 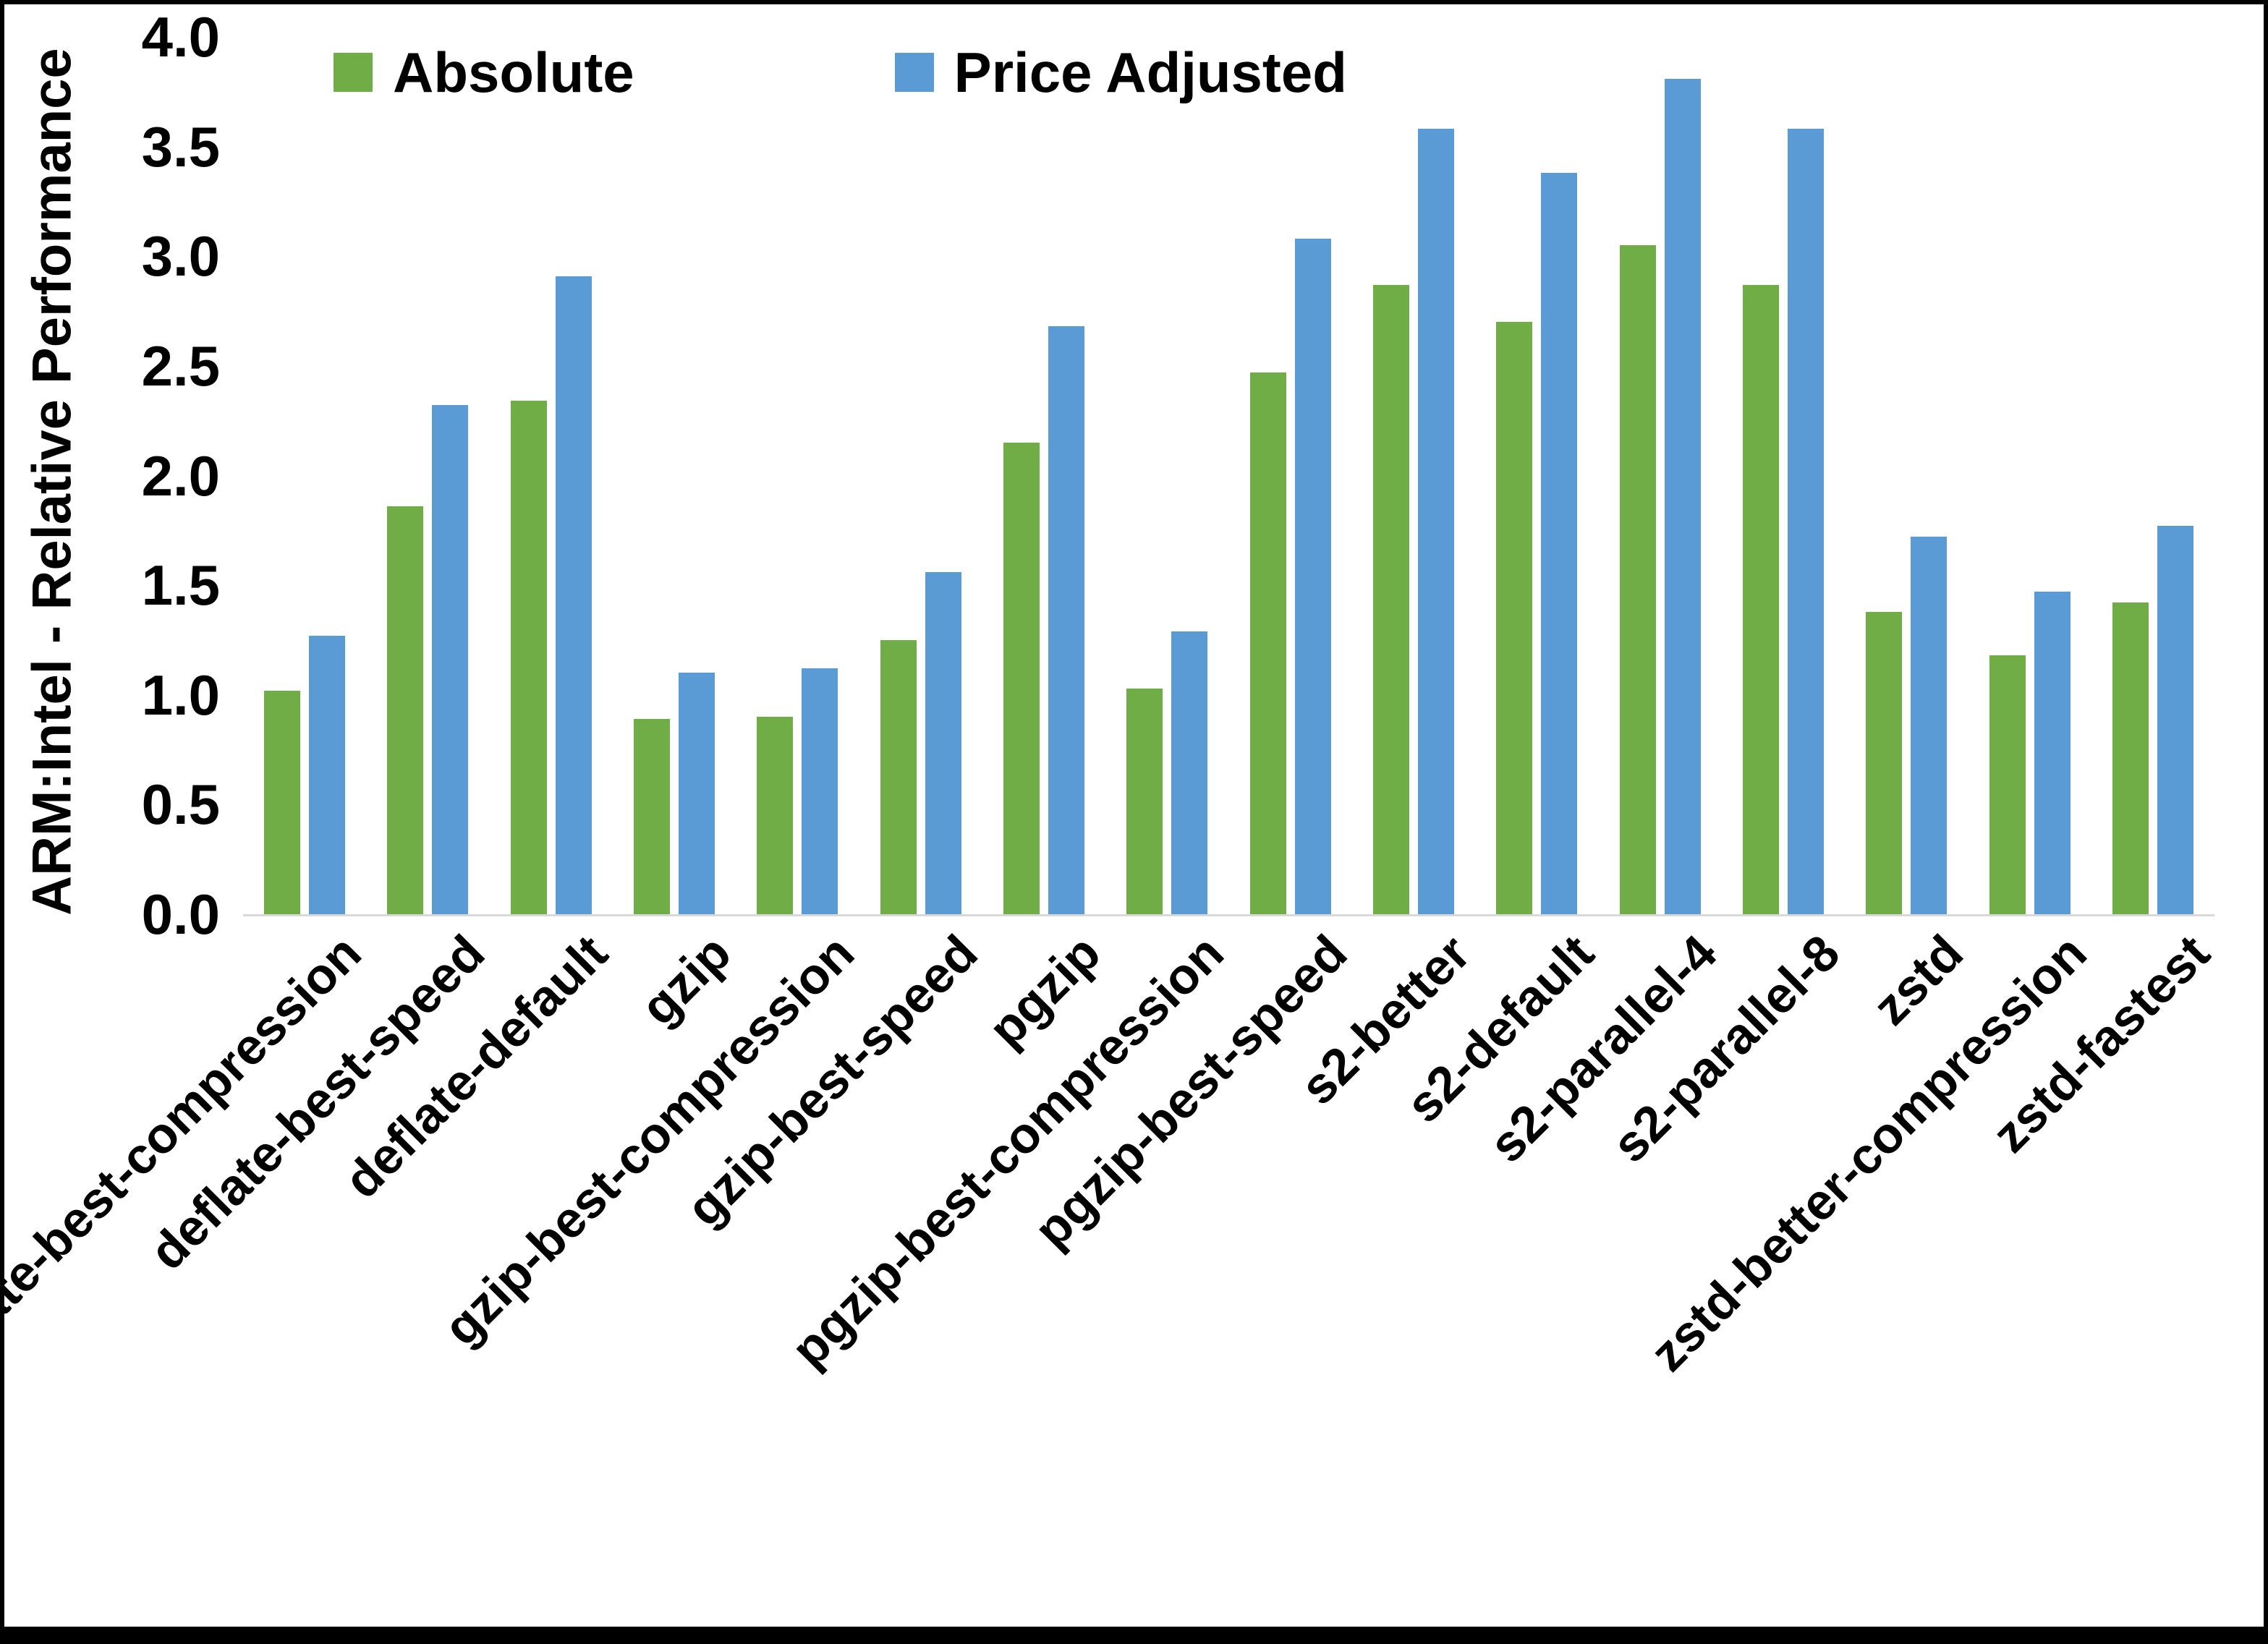 I want to click on bar-group-pgzip-best-compression, so click(x=1166, y=475).